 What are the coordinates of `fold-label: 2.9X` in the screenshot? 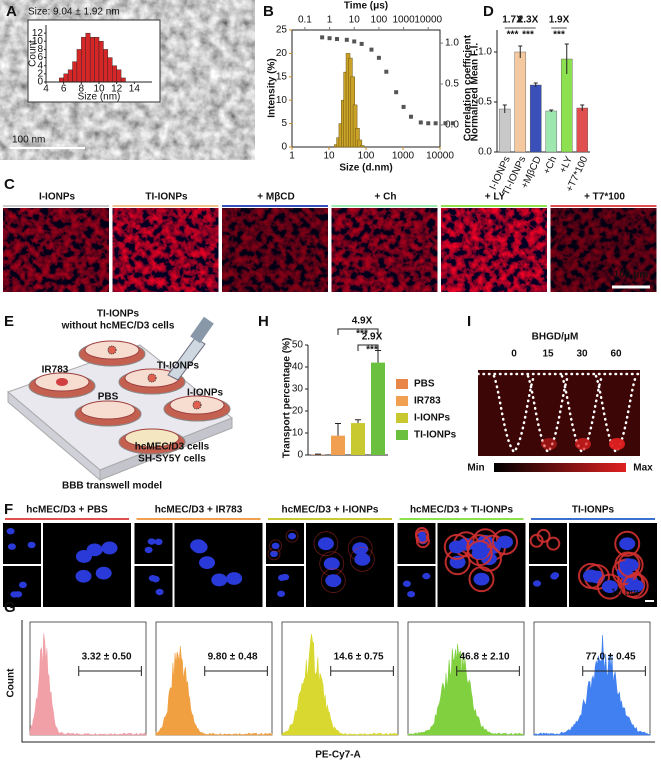 It's located at (372, 337).